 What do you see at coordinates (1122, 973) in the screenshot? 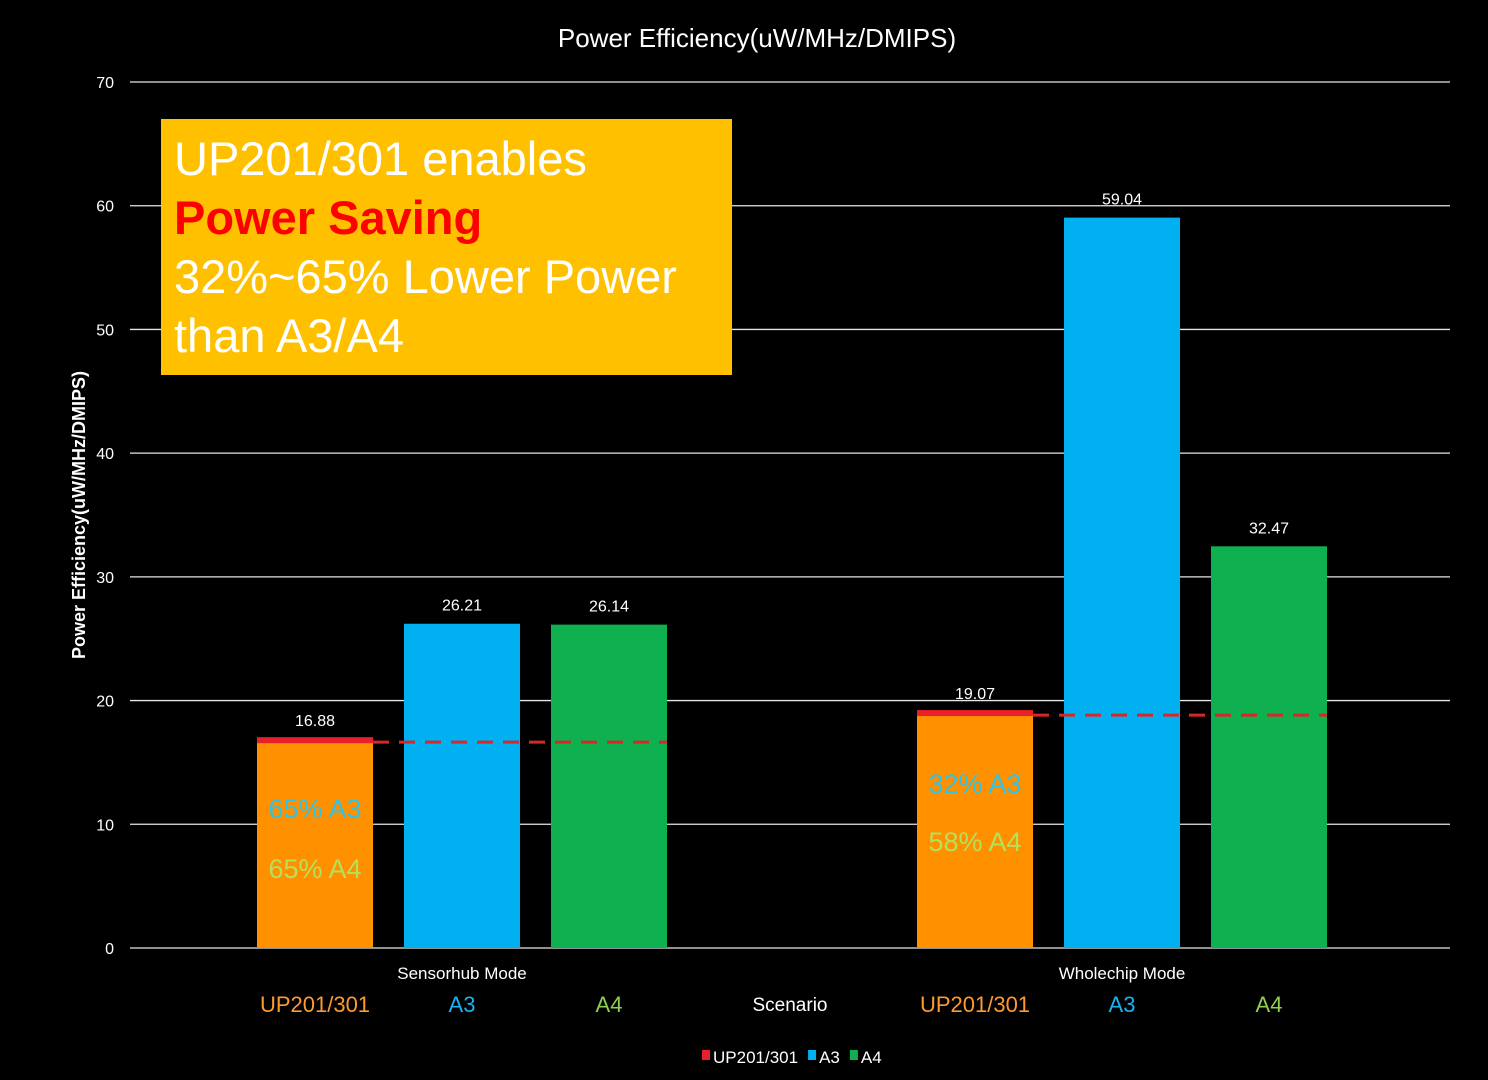
I see `category-label: Wholechip Mode` at bounding box center [1122, 973].